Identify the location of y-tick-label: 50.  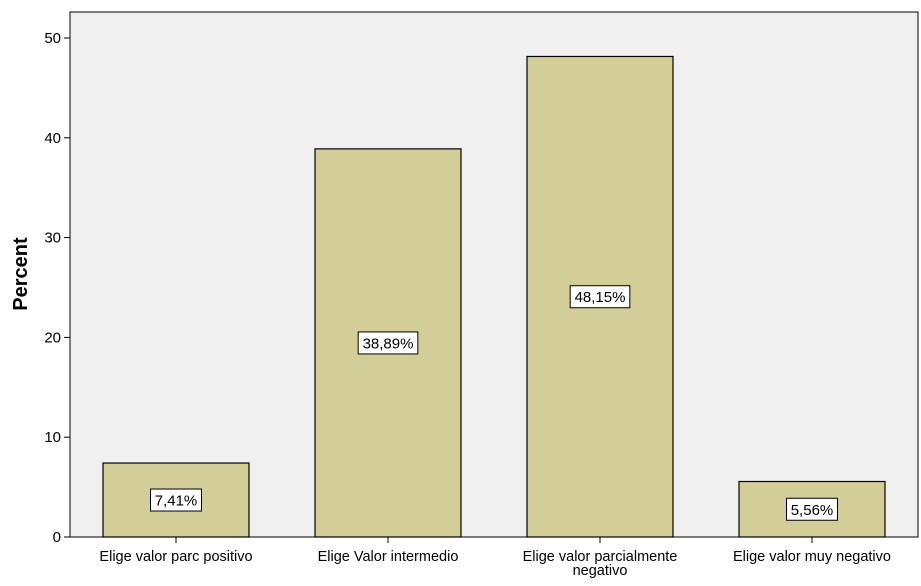
(52, 38).